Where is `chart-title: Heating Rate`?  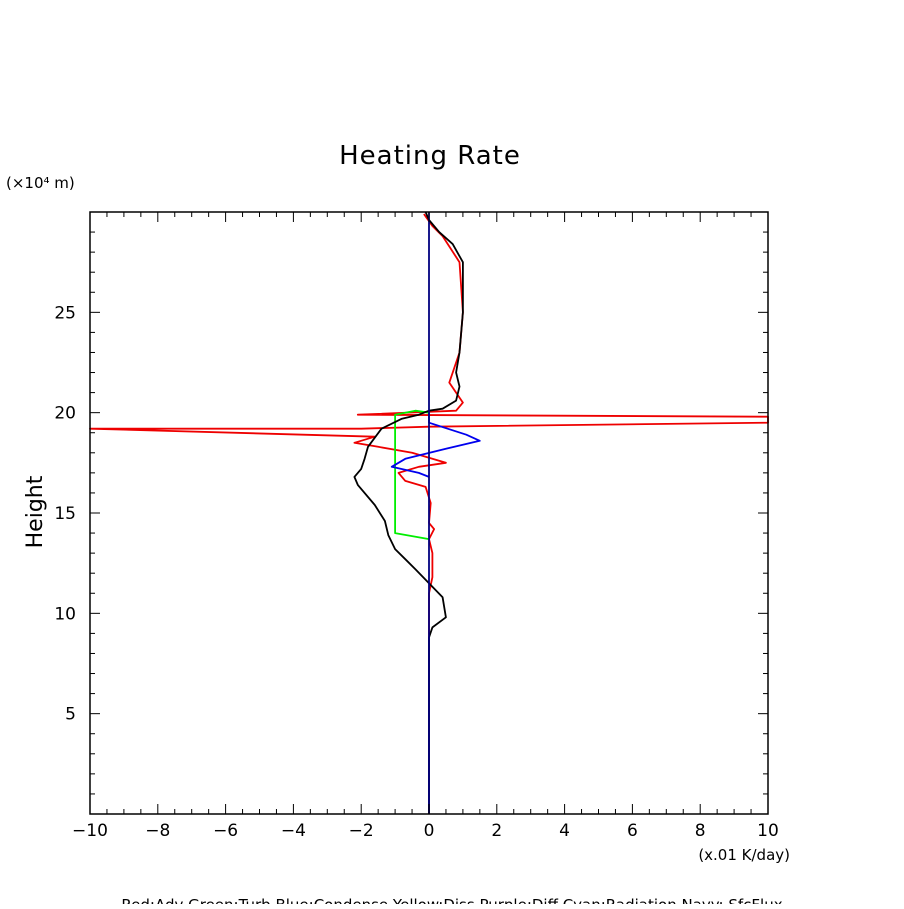 chart-title: Heating Rate is located at coordinates (430, 156).